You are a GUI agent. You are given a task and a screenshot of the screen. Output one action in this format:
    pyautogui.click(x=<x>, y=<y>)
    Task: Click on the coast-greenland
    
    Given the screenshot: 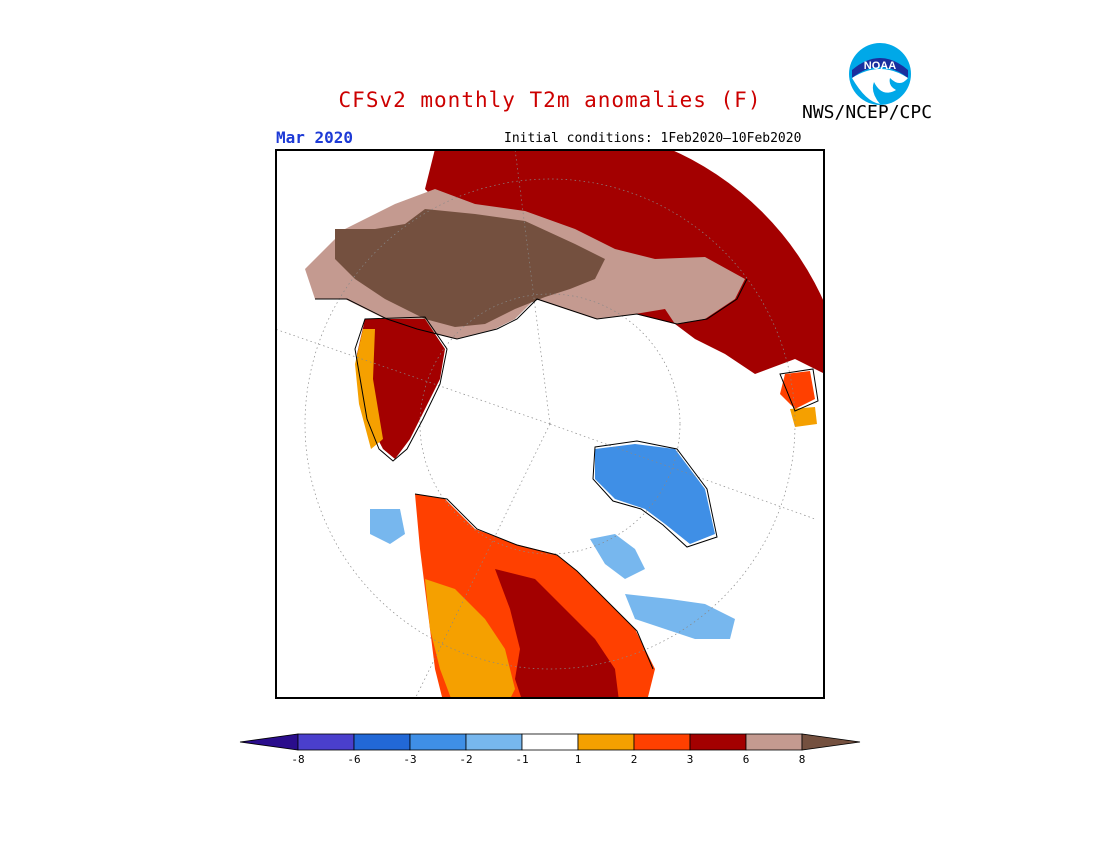 What is the action you would take?
    pyautogui.click(x=401, y=389)
    